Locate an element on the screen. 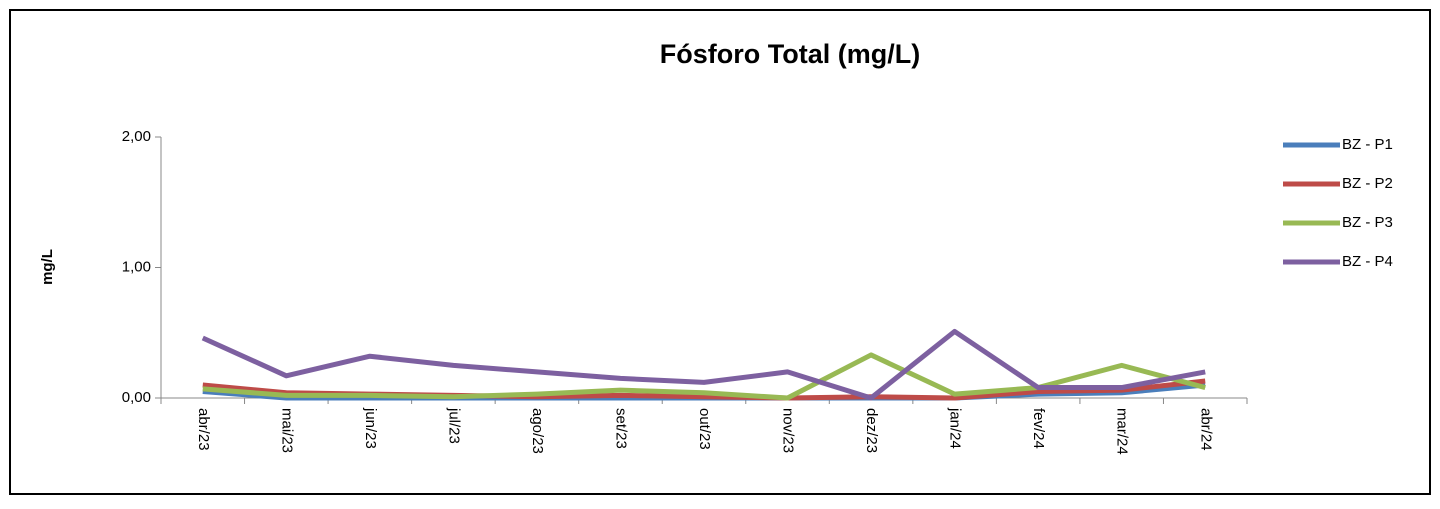 Image resolution: width=1440 pixels, height=509 pixels. x-tick-label: dez/23 is located at coordinates (871, 430).